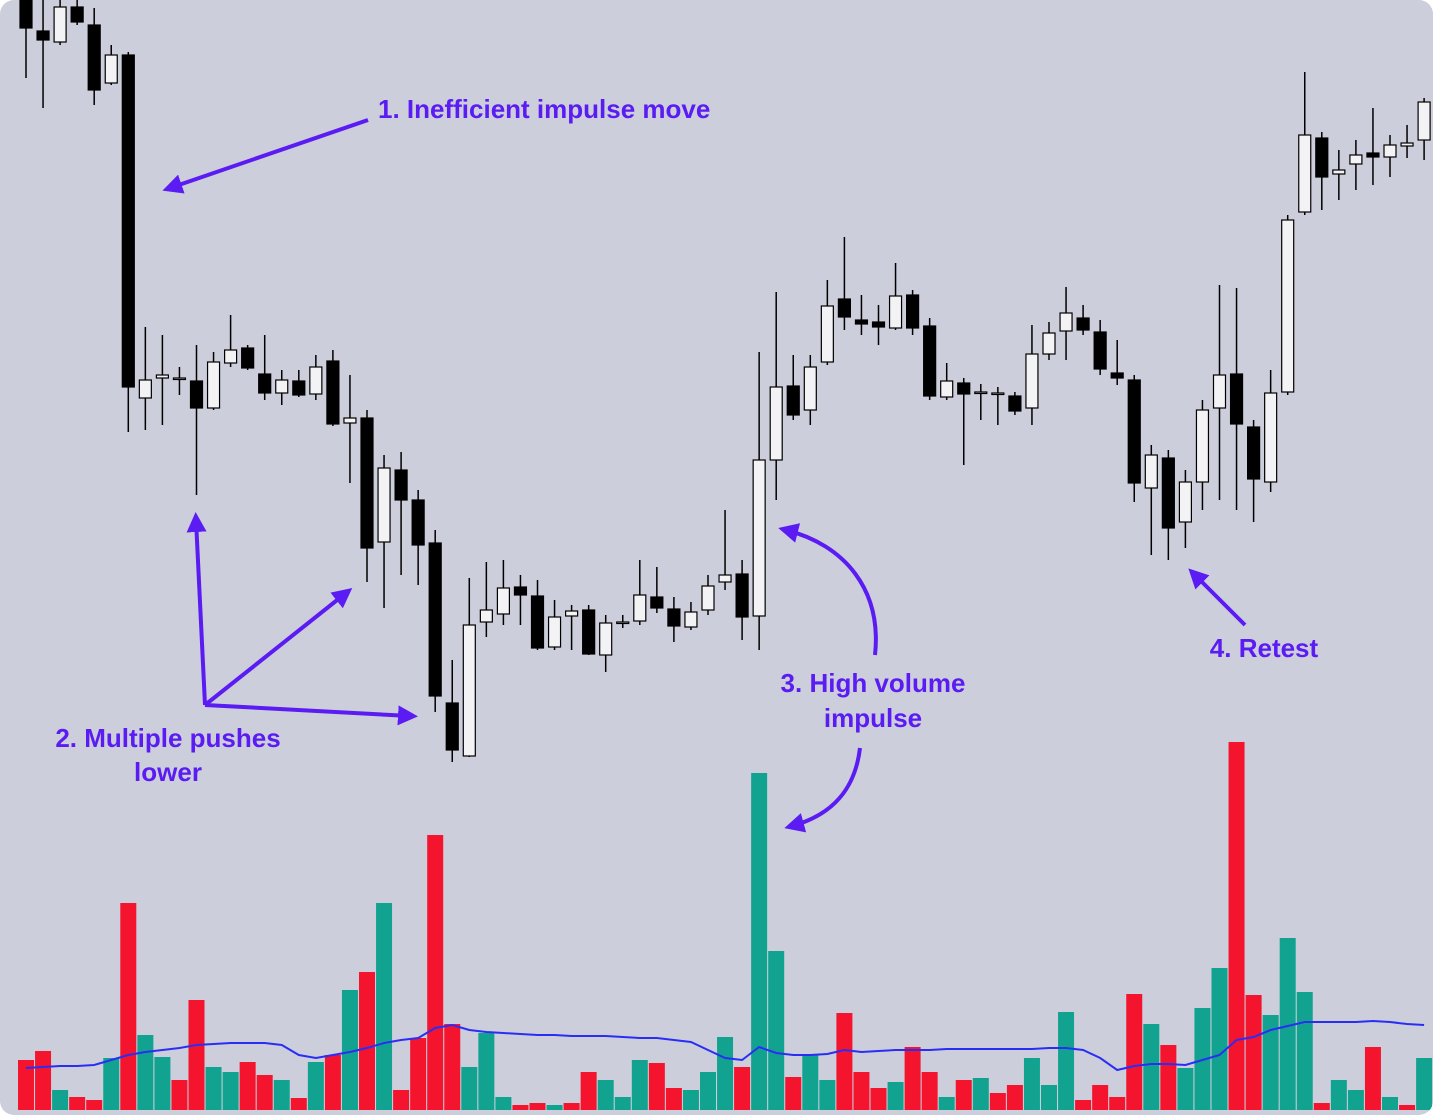 The image size is (1433, 1115). What do you see at coordinates (873, 683) in the screenshot?
I see `annotation: 3. High volume` at bounding box center [873, 683].